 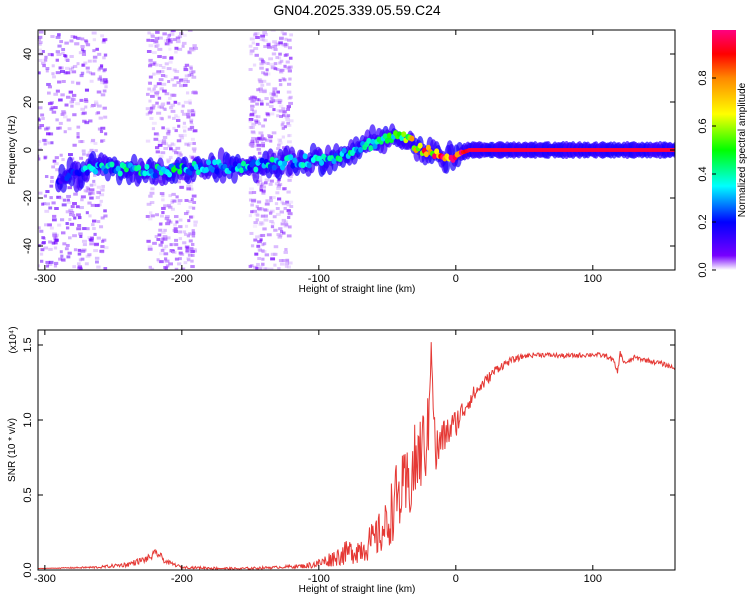 What do you see at coordinates (703, 173) in the screenshot?
I see `colorbar-tick-label: 0.4` at bounding box center [703, 173].